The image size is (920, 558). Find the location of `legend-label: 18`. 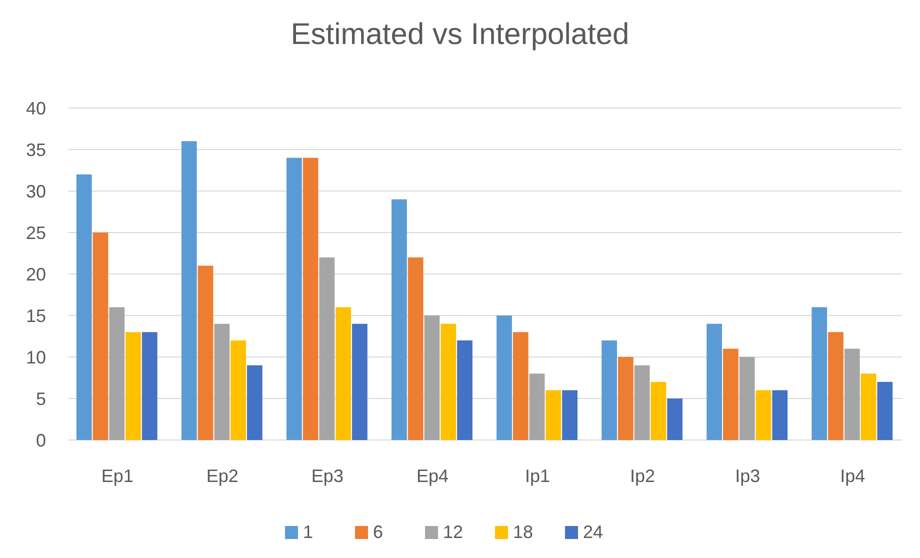

legend-label: 18 is located at coordinates (523, 532).